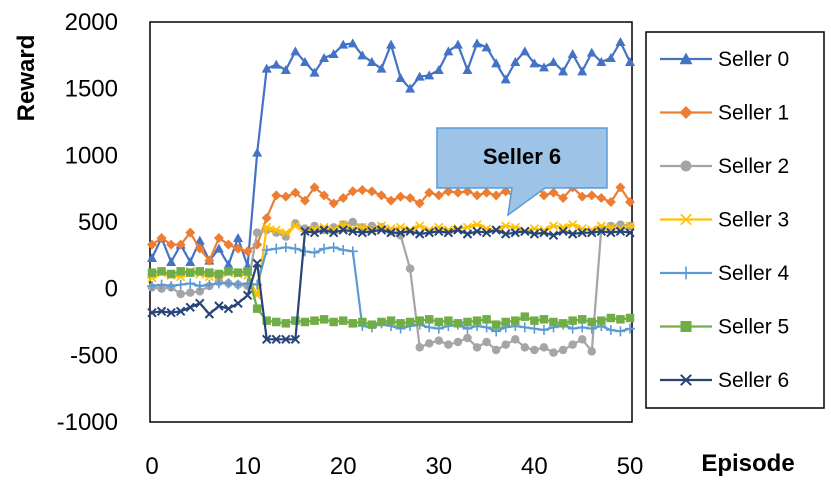  I want to click on callout: Seller 6, so click(522, 172).